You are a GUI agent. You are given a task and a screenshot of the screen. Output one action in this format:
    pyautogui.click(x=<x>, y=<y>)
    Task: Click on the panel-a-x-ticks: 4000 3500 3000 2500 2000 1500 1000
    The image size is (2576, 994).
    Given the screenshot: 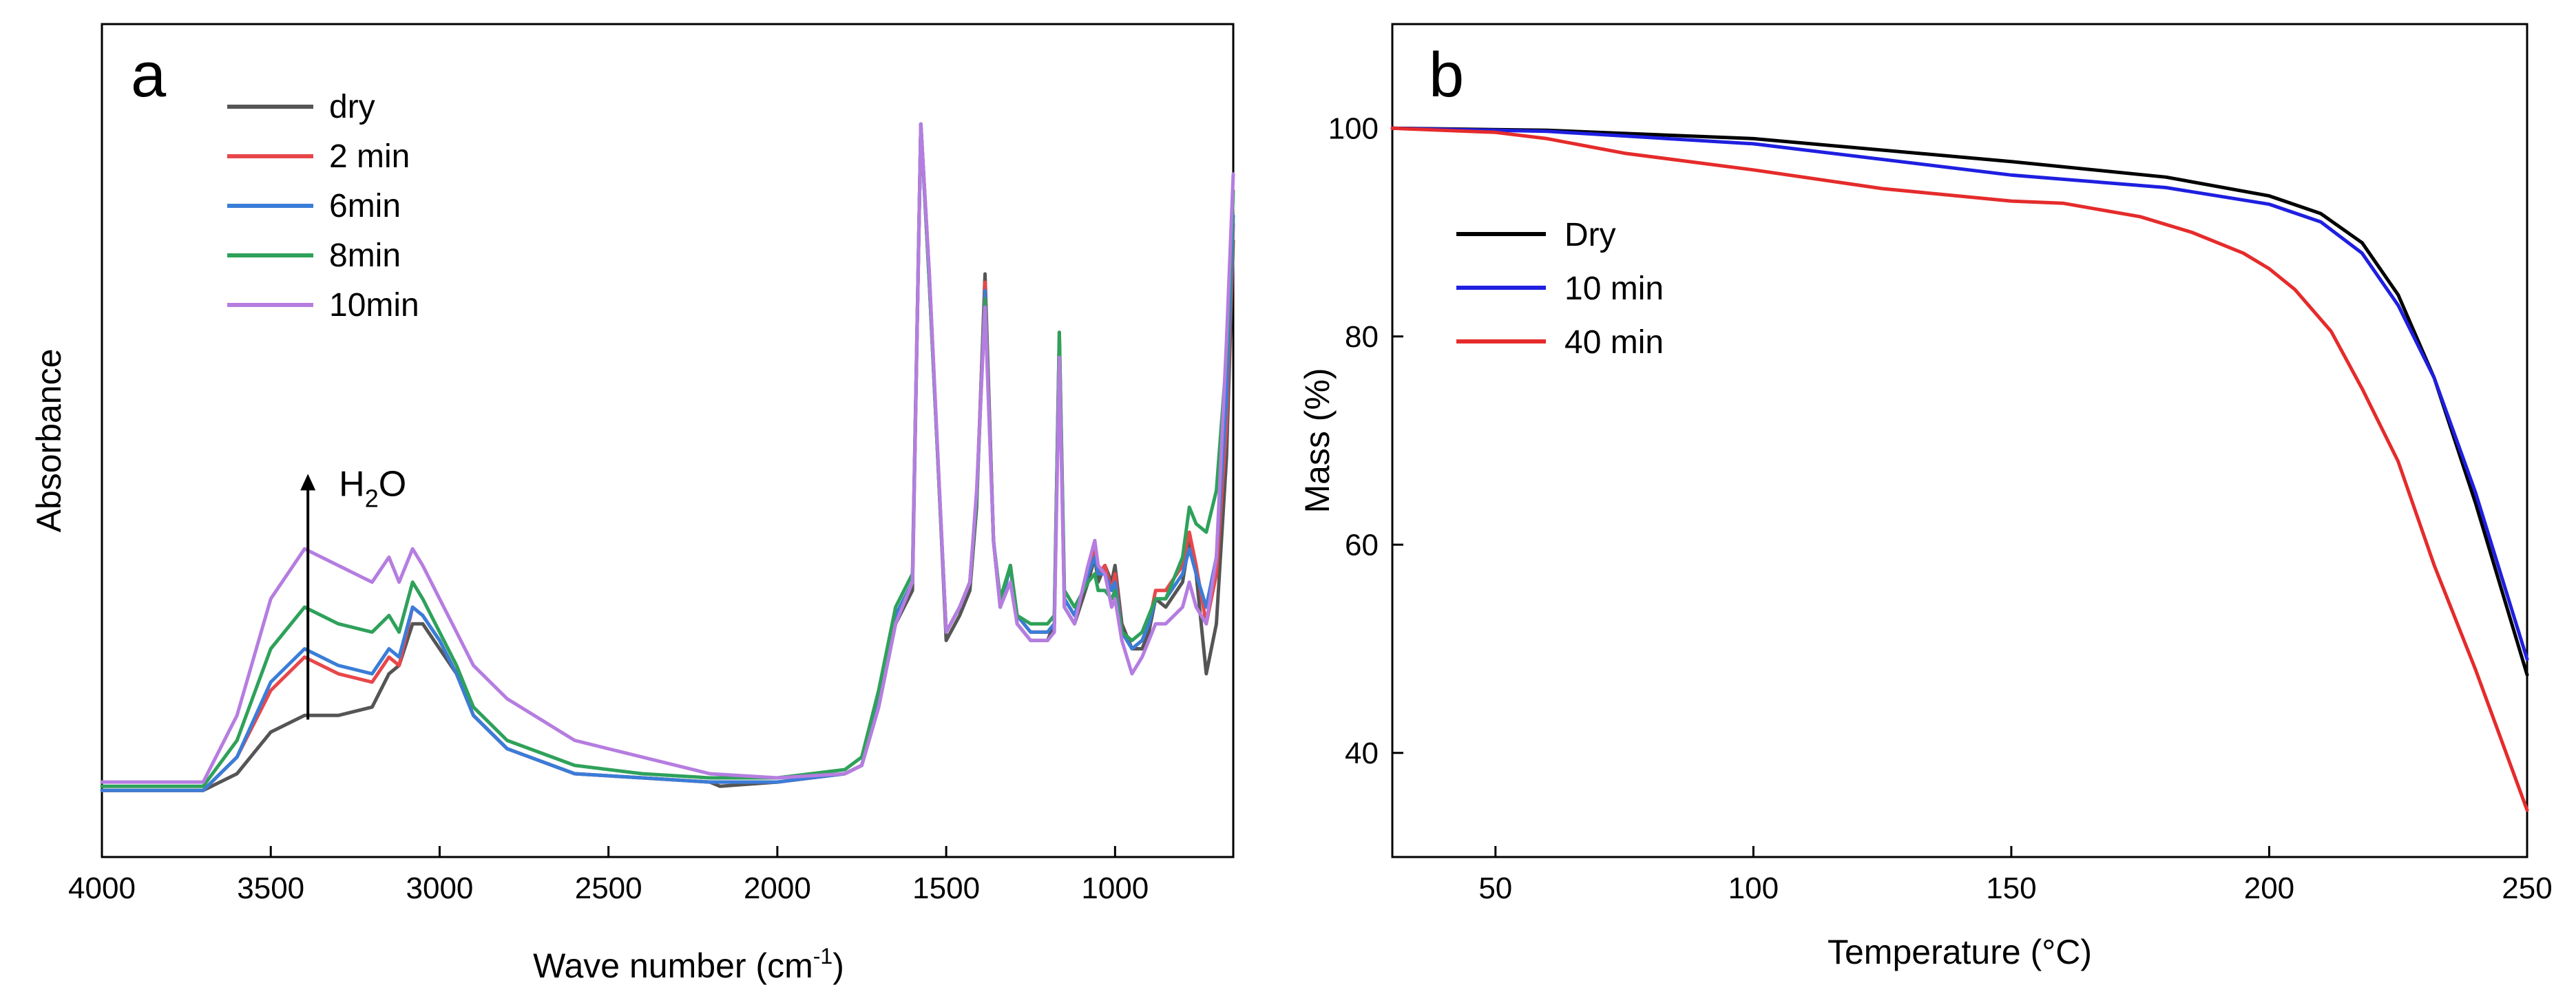 What is the action you would take?
    pyautogui.click(x=608, y=875)
    